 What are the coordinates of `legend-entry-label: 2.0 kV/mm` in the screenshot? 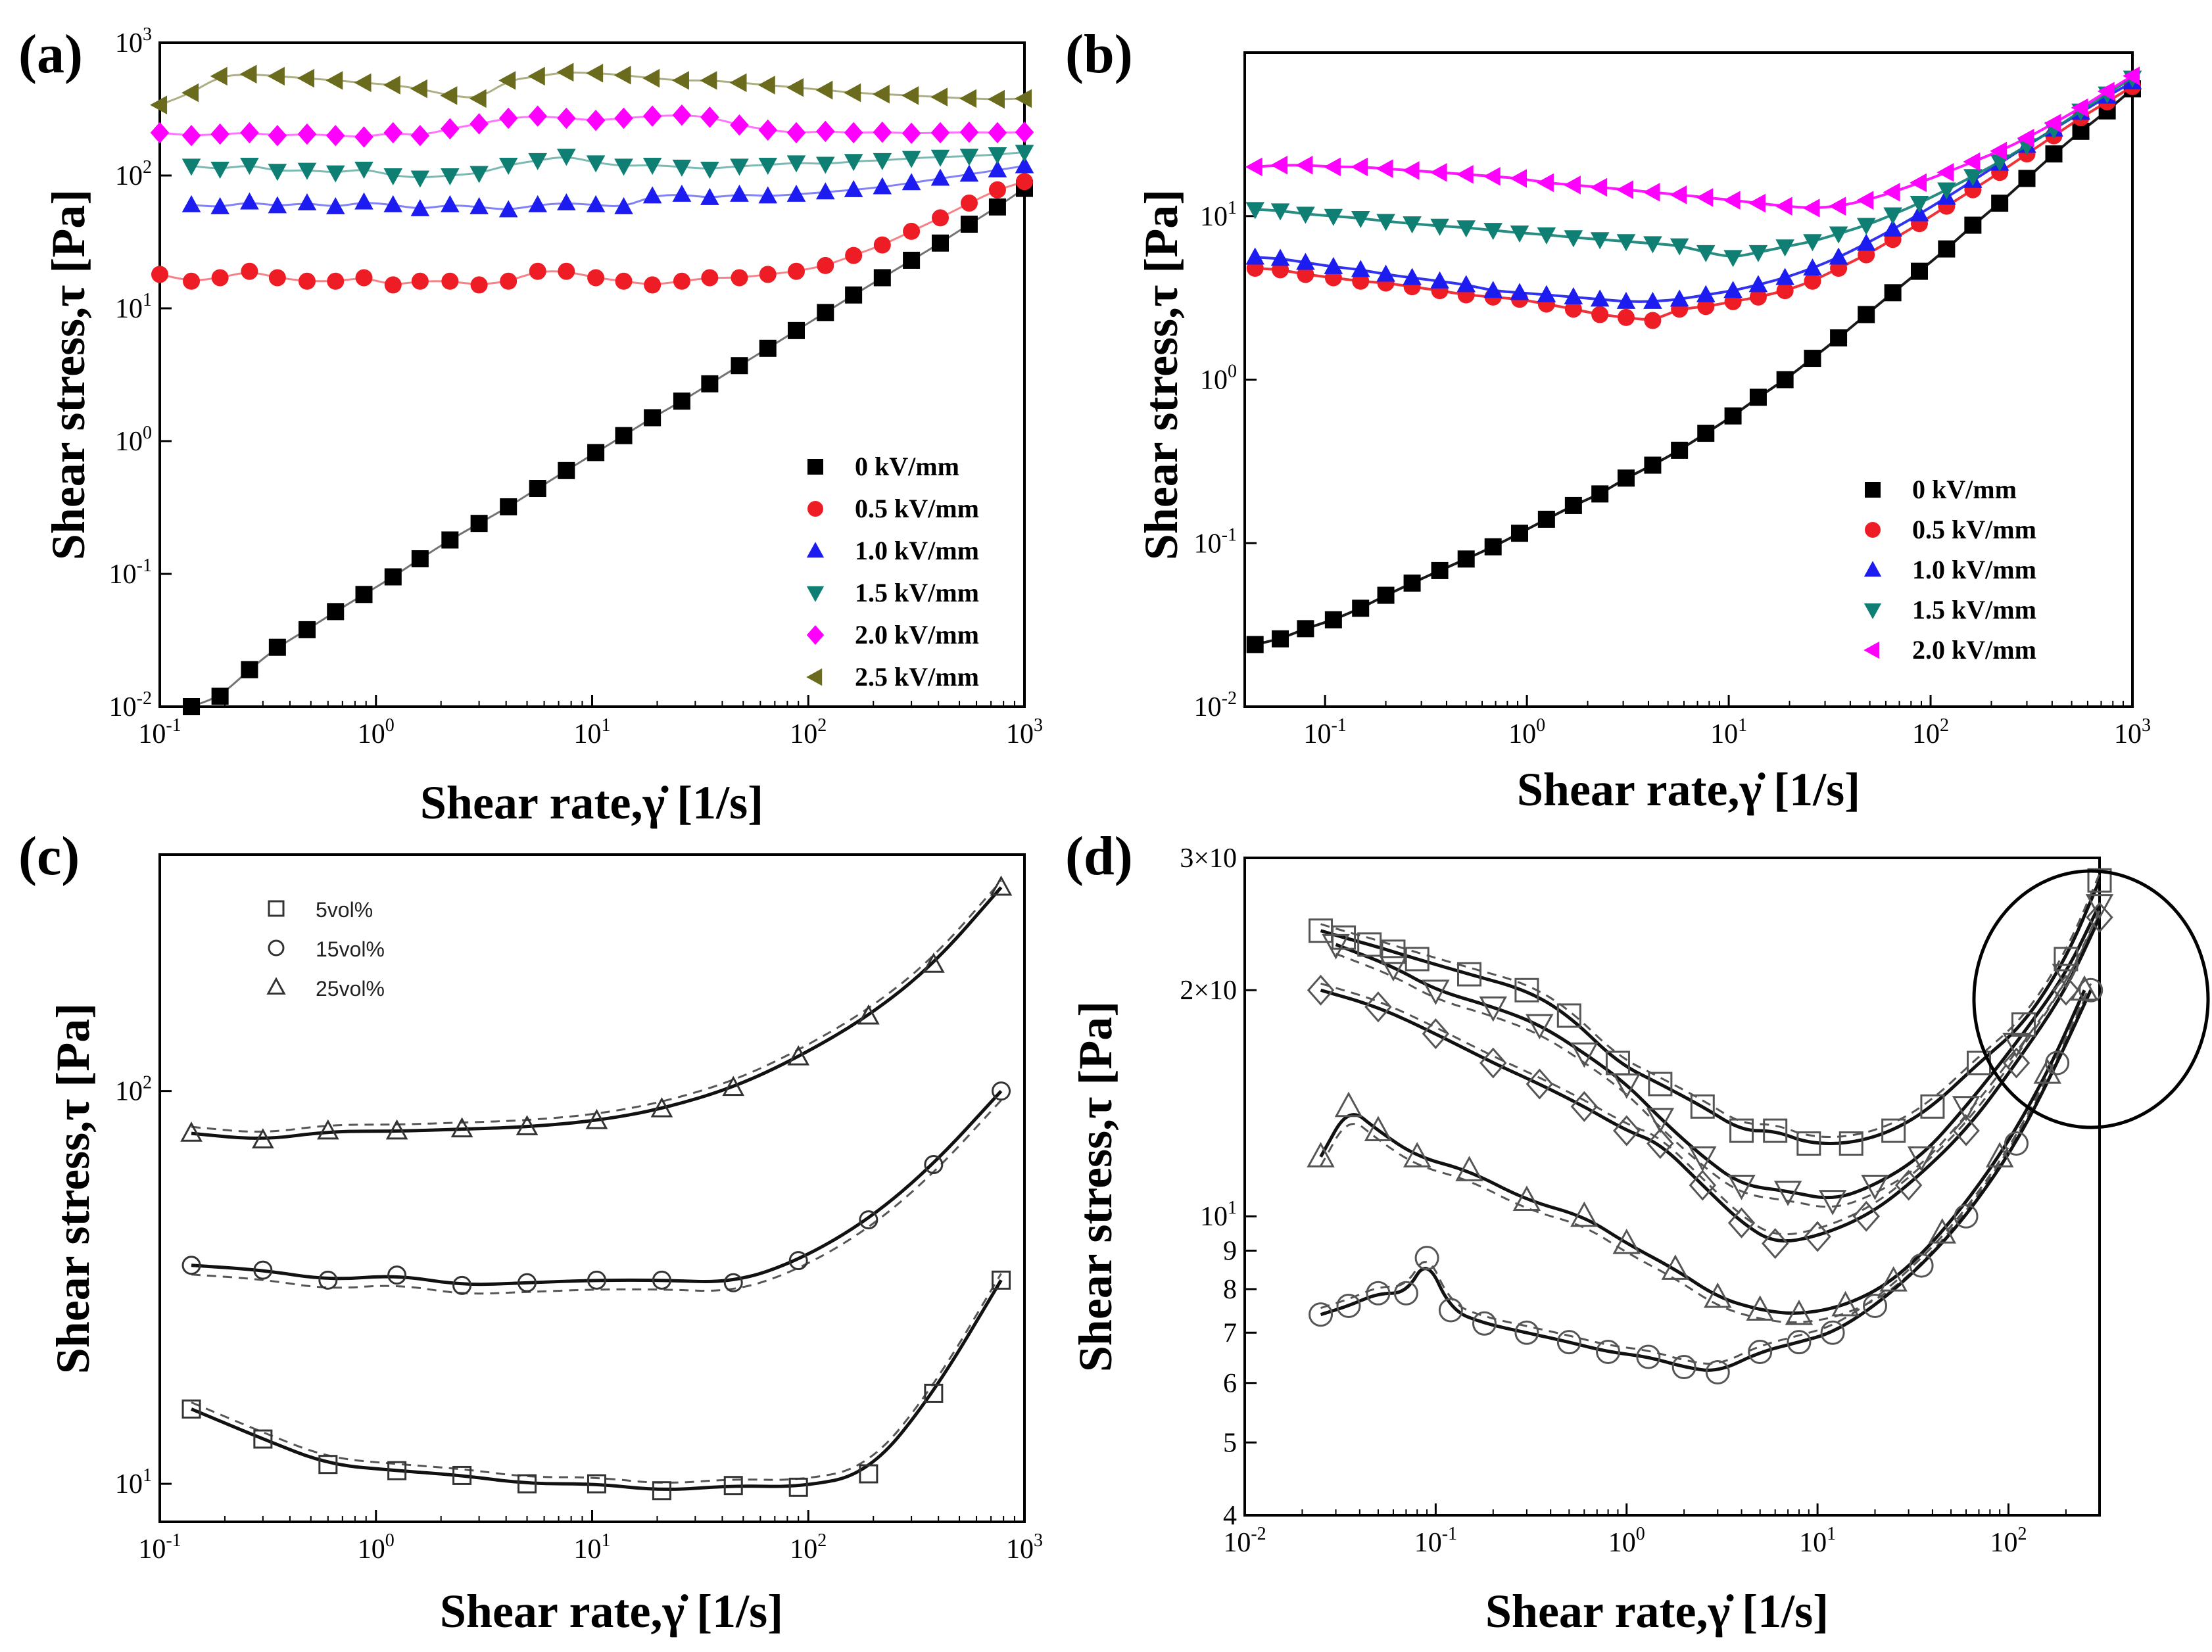 It's located at (1974, 650).